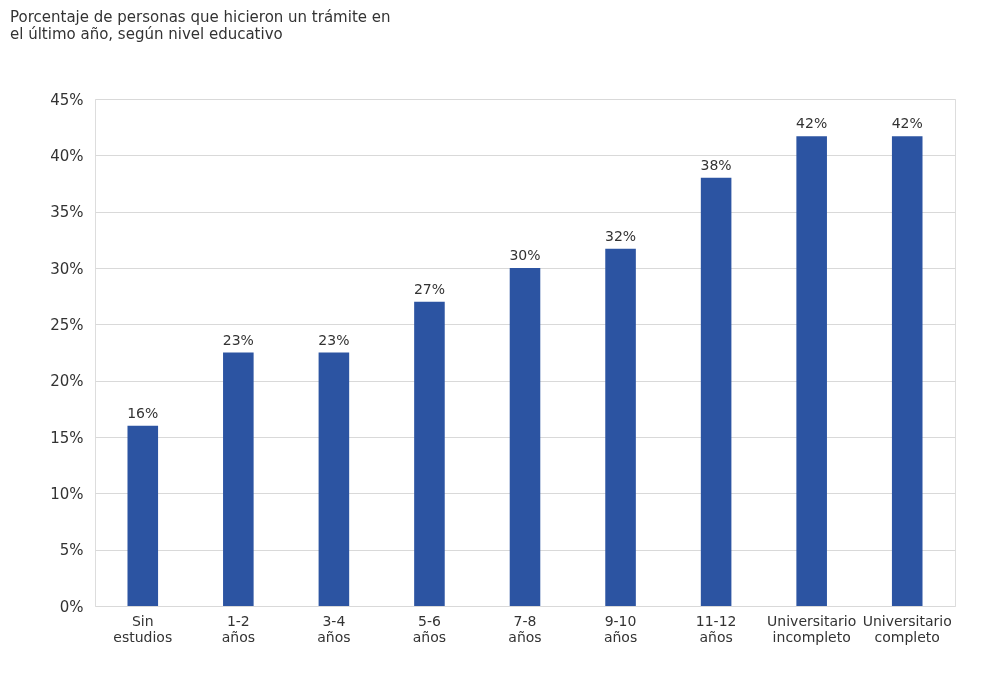 The image size is (1005, 677). What do you see at coordinates (71, 606) in the screenshot?
I see `y-tick-label: 0%` at bounding box center [71, 606].